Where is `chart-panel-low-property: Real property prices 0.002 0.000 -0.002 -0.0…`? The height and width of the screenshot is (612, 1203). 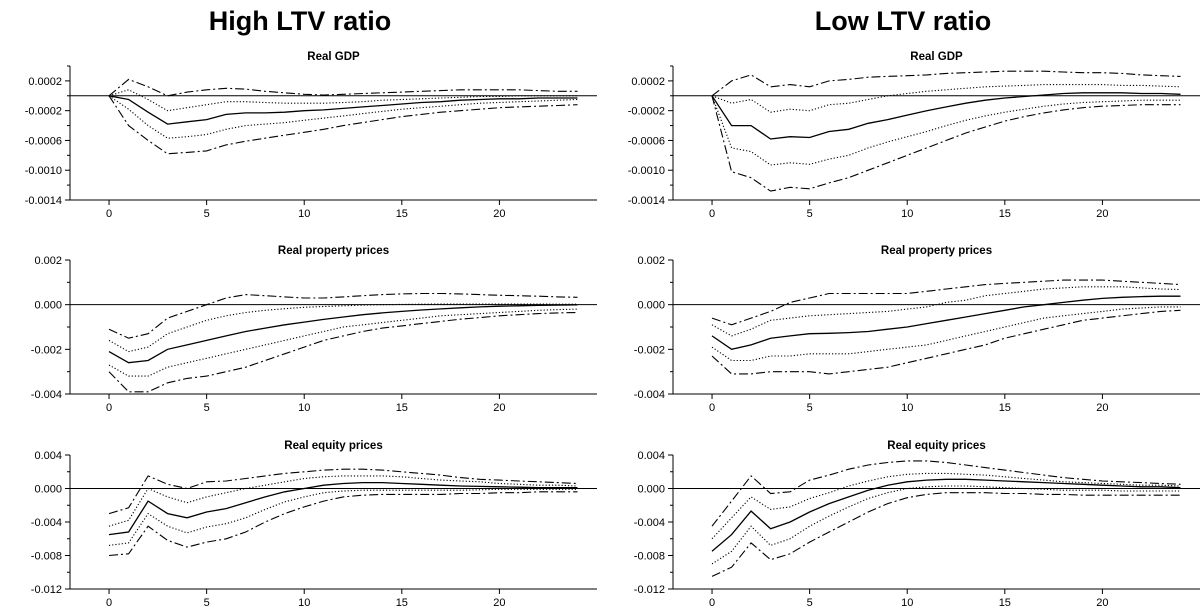
chart-panel-low-property: Real property prices 0.002 0.000 -0.002 -0.0… is located at coordinates (917, 329).